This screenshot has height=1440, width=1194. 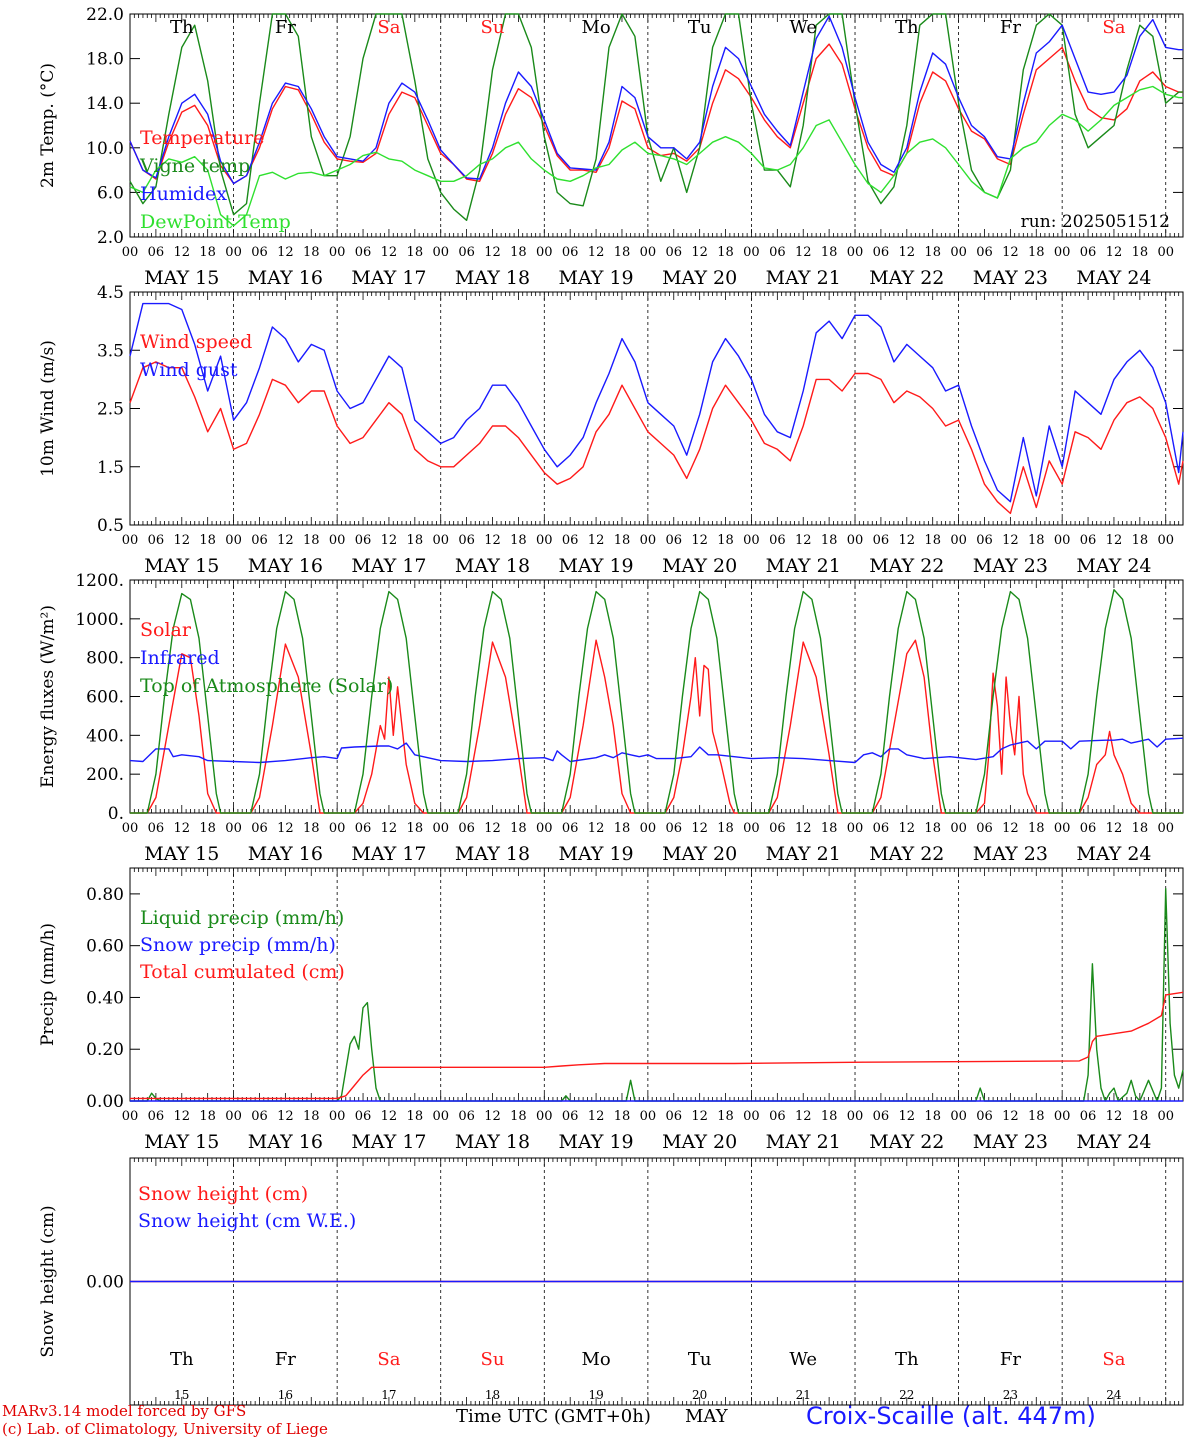 What do you see at coordinates (183, 194) in the screenshot?
I see `legend-entry: Humidex` at bounding box center [183, 194].